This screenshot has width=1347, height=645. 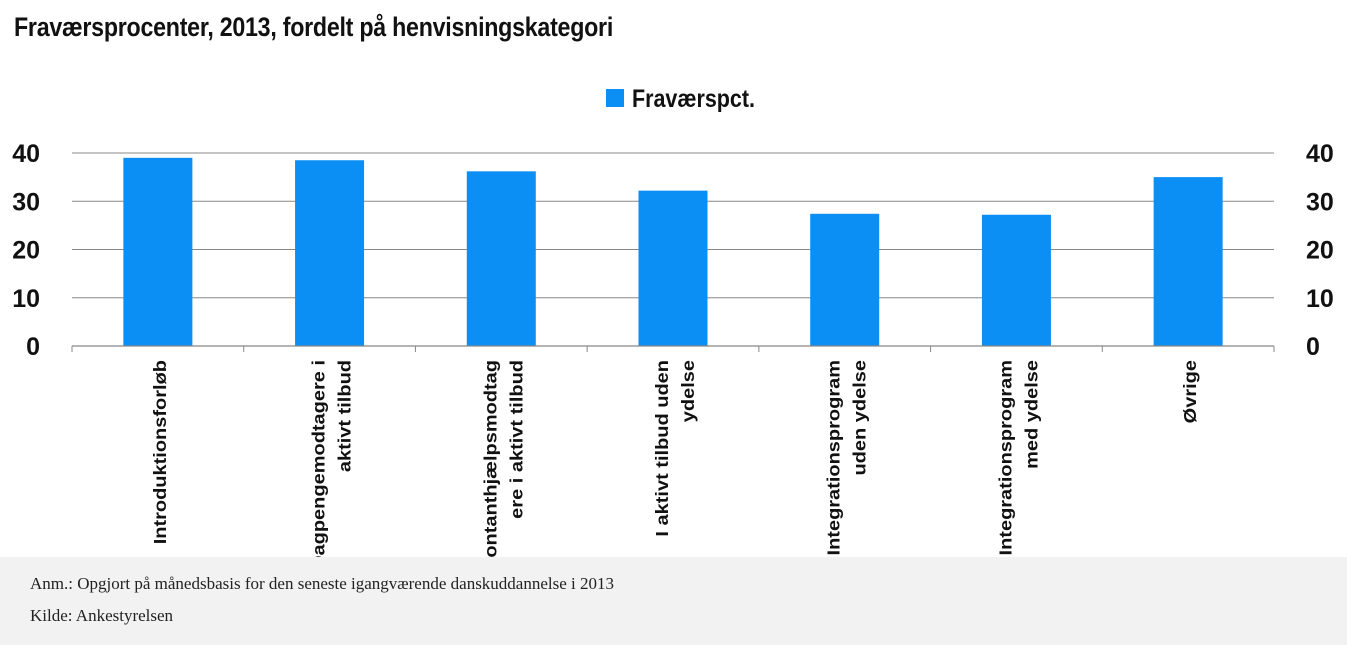 I want to click on x-tick-label: I aktivt tilbud uden, so click(x=661, y=448).